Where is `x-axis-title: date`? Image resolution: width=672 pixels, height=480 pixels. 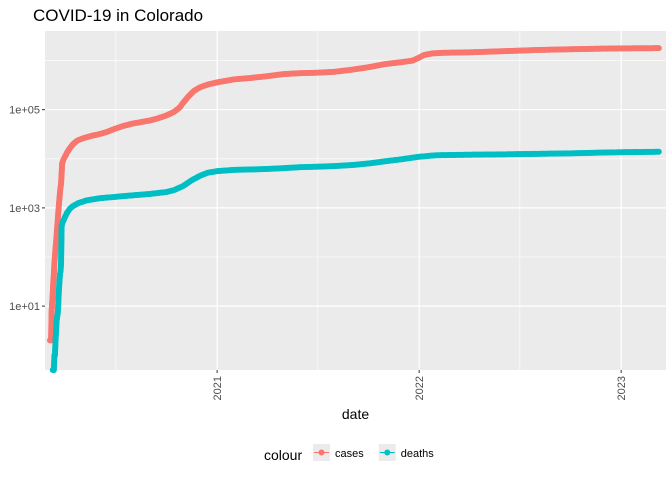 x-axis-title: date is located at coordinates (355, 414).